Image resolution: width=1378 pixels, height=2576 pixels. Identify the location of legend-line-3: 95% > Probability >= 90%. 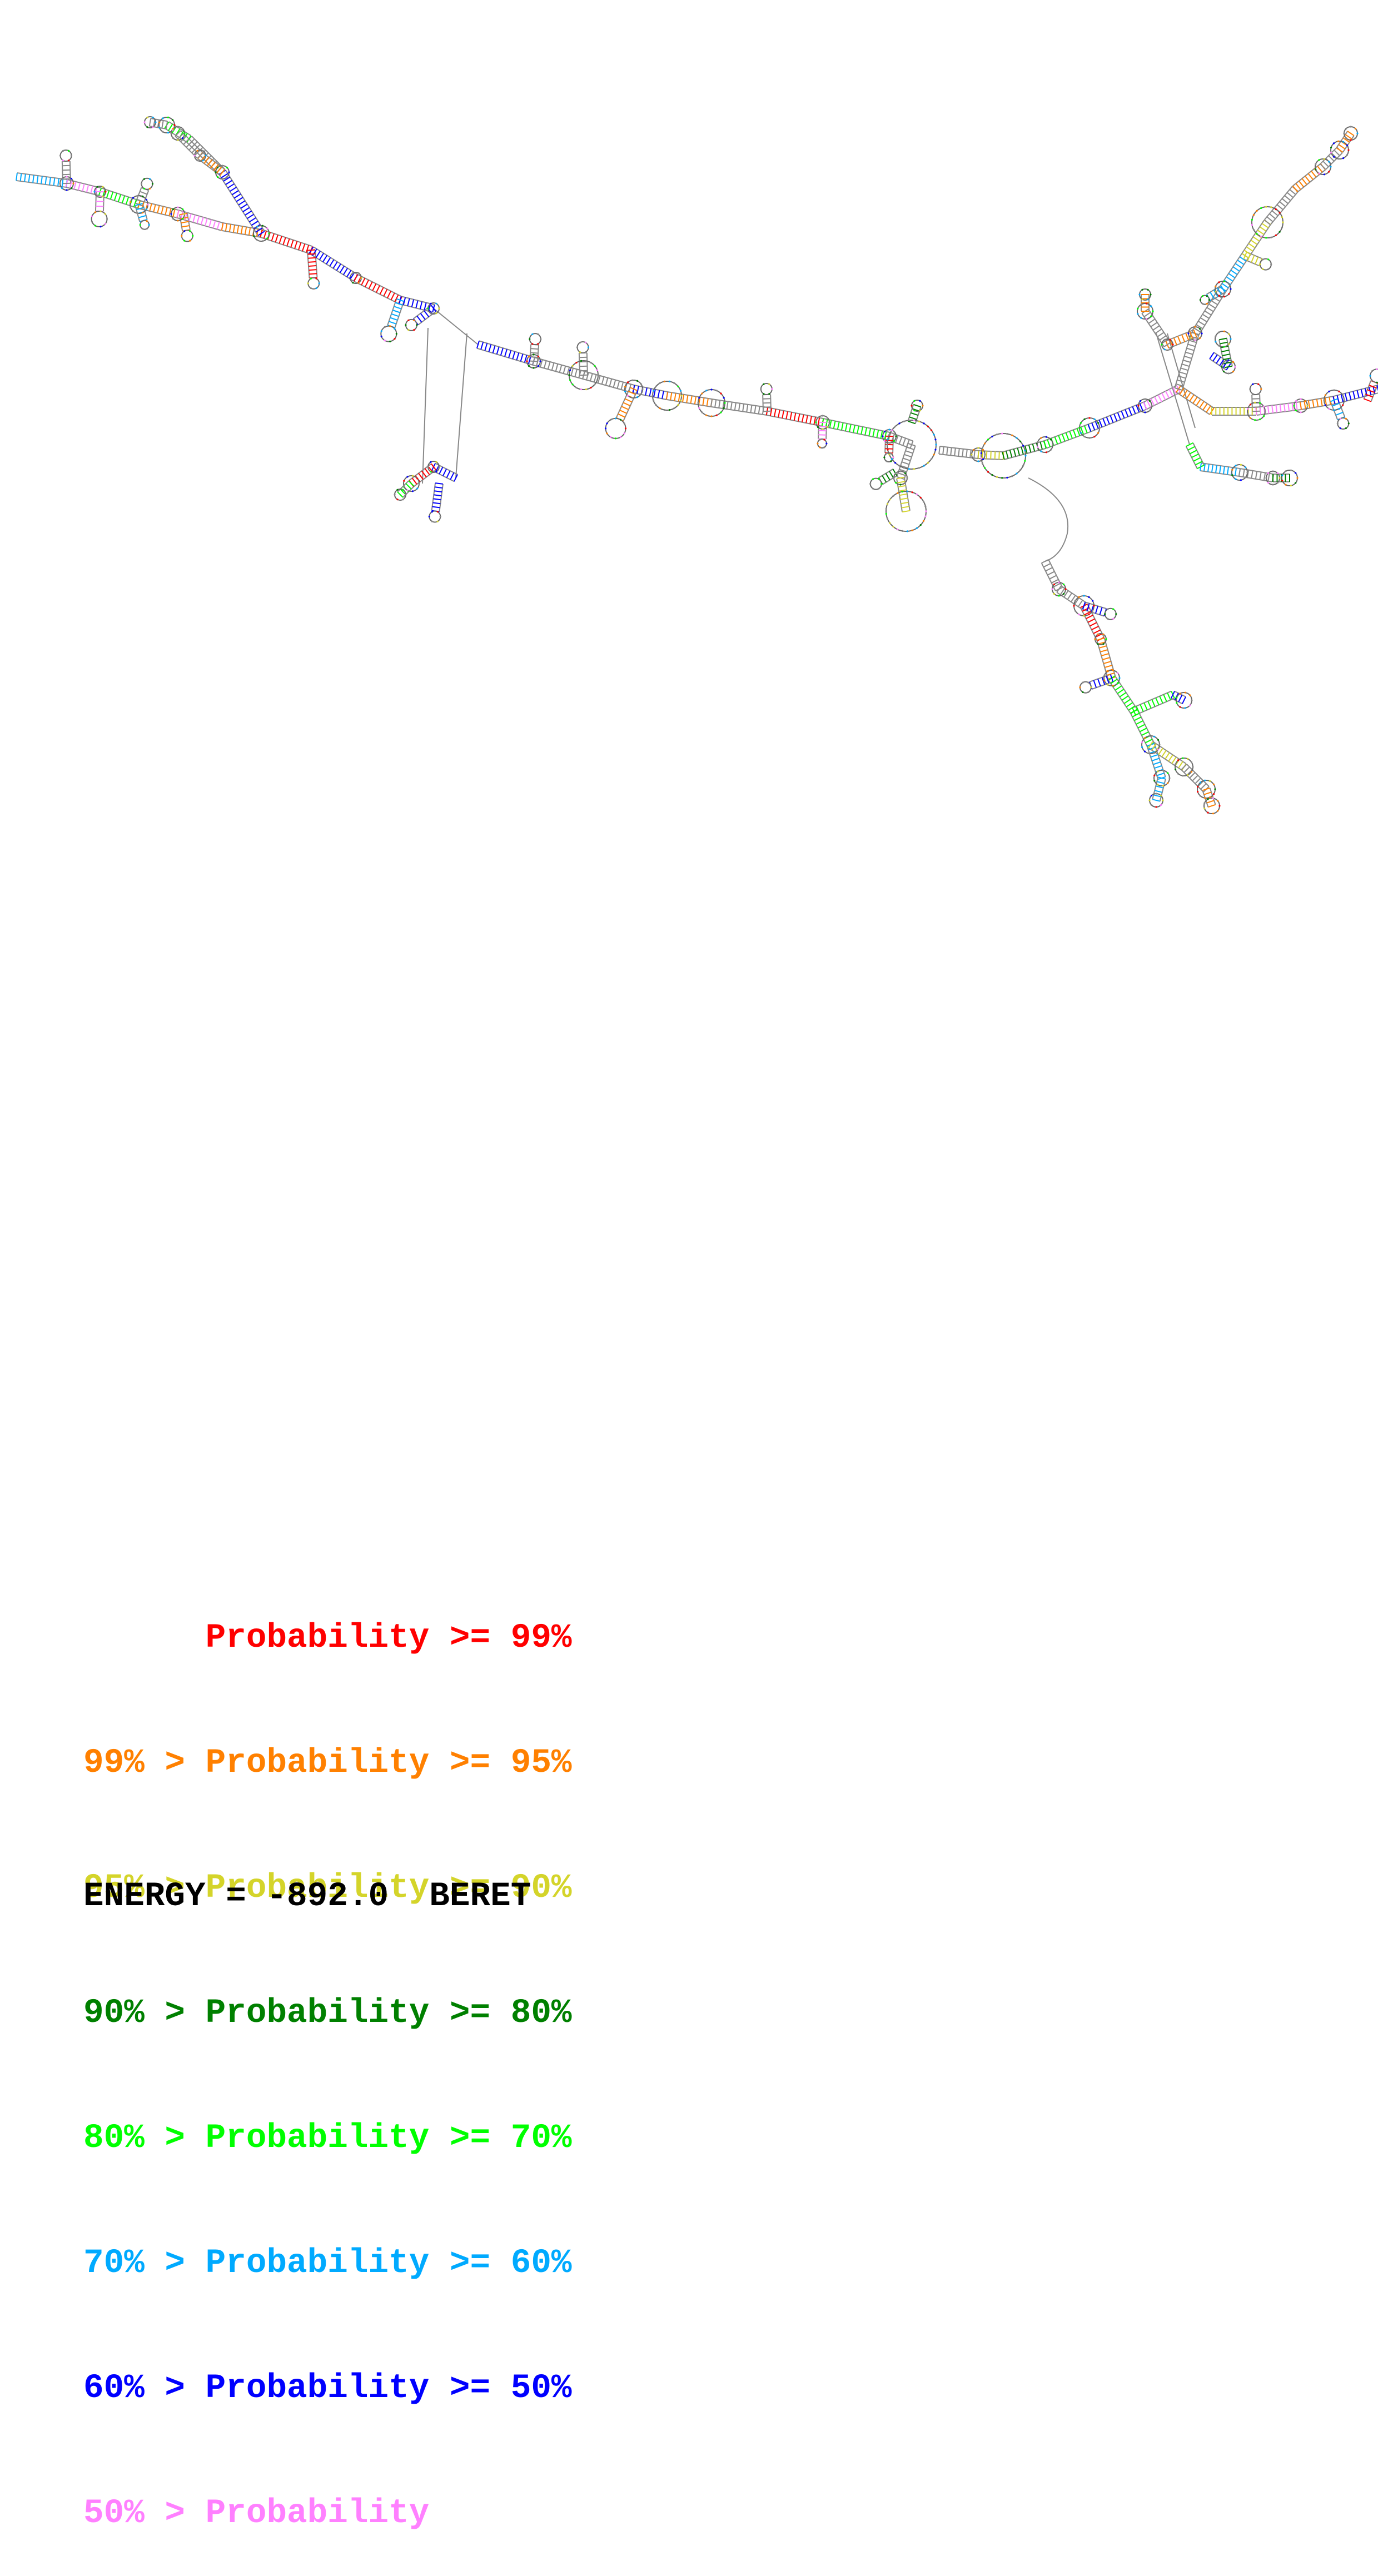
(327, 1888).